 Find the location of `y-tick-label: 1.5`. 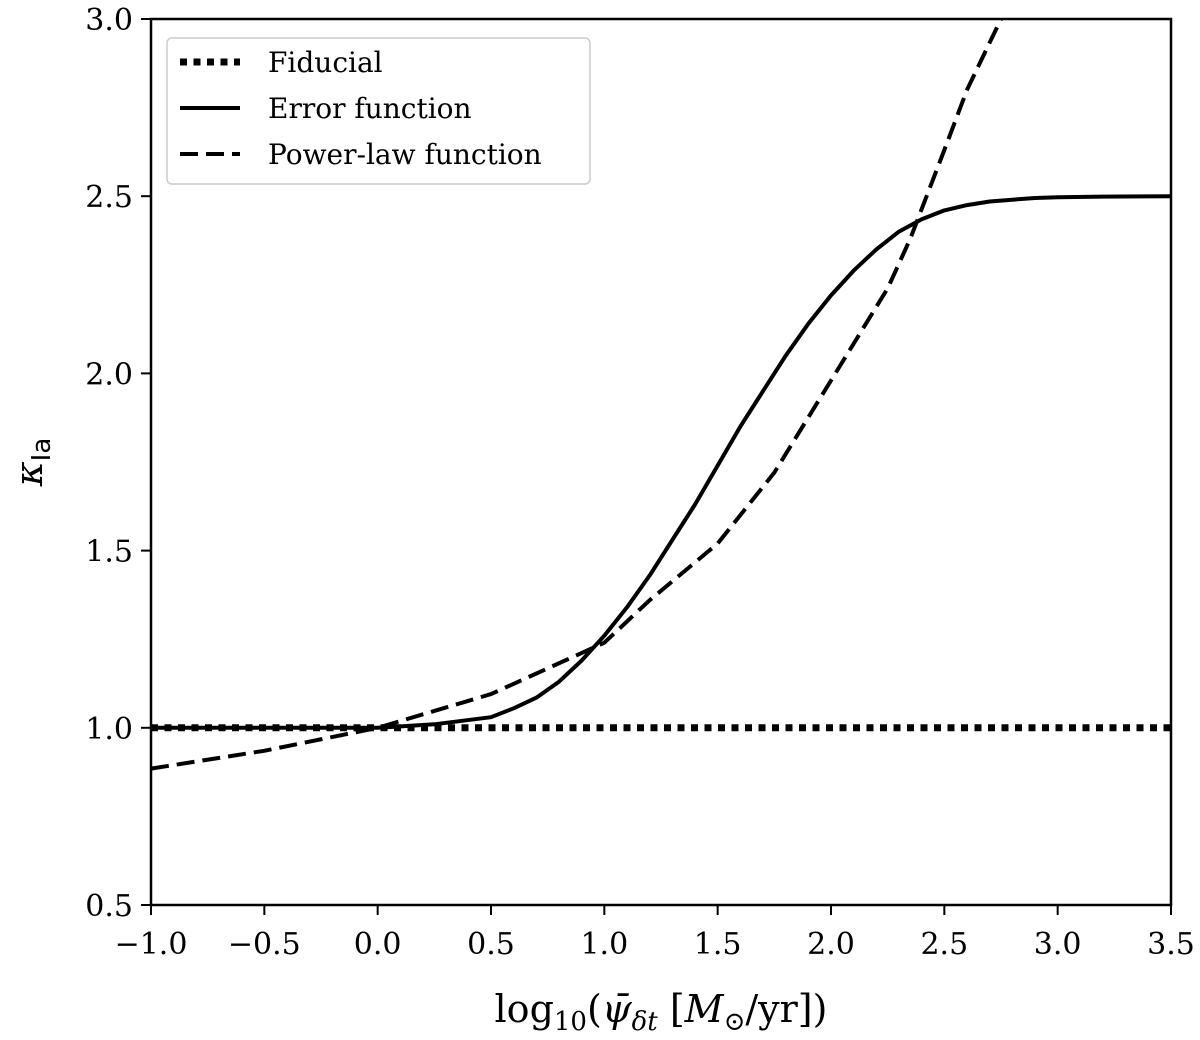

y-tick-label: 1.5 is located at coordinates (109, 552).